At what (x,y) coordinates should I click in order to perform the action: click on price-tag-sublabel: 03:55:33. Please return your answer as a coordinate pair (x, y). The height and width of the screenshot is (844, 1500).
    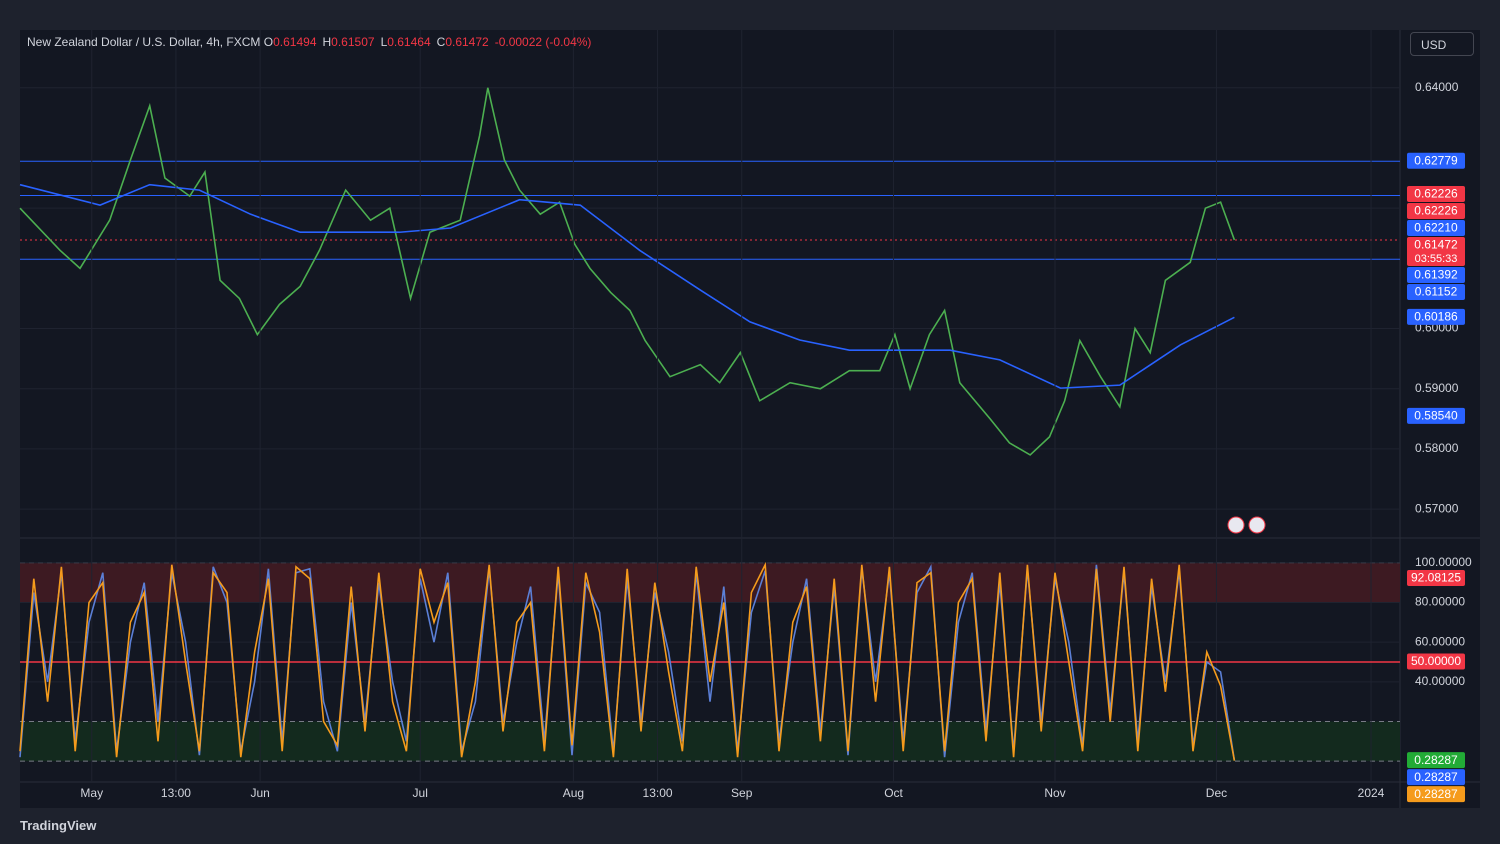
    Looking at the image, I should click on (1436, 259).